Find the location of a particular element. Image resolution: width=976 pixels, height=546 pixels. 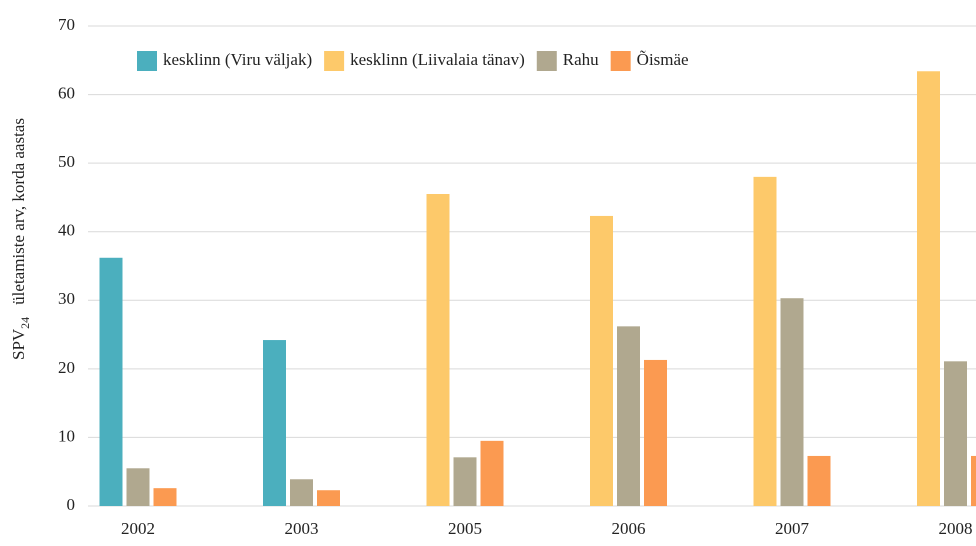

y-tick-label: 50 is located at coordinates (66, 161).